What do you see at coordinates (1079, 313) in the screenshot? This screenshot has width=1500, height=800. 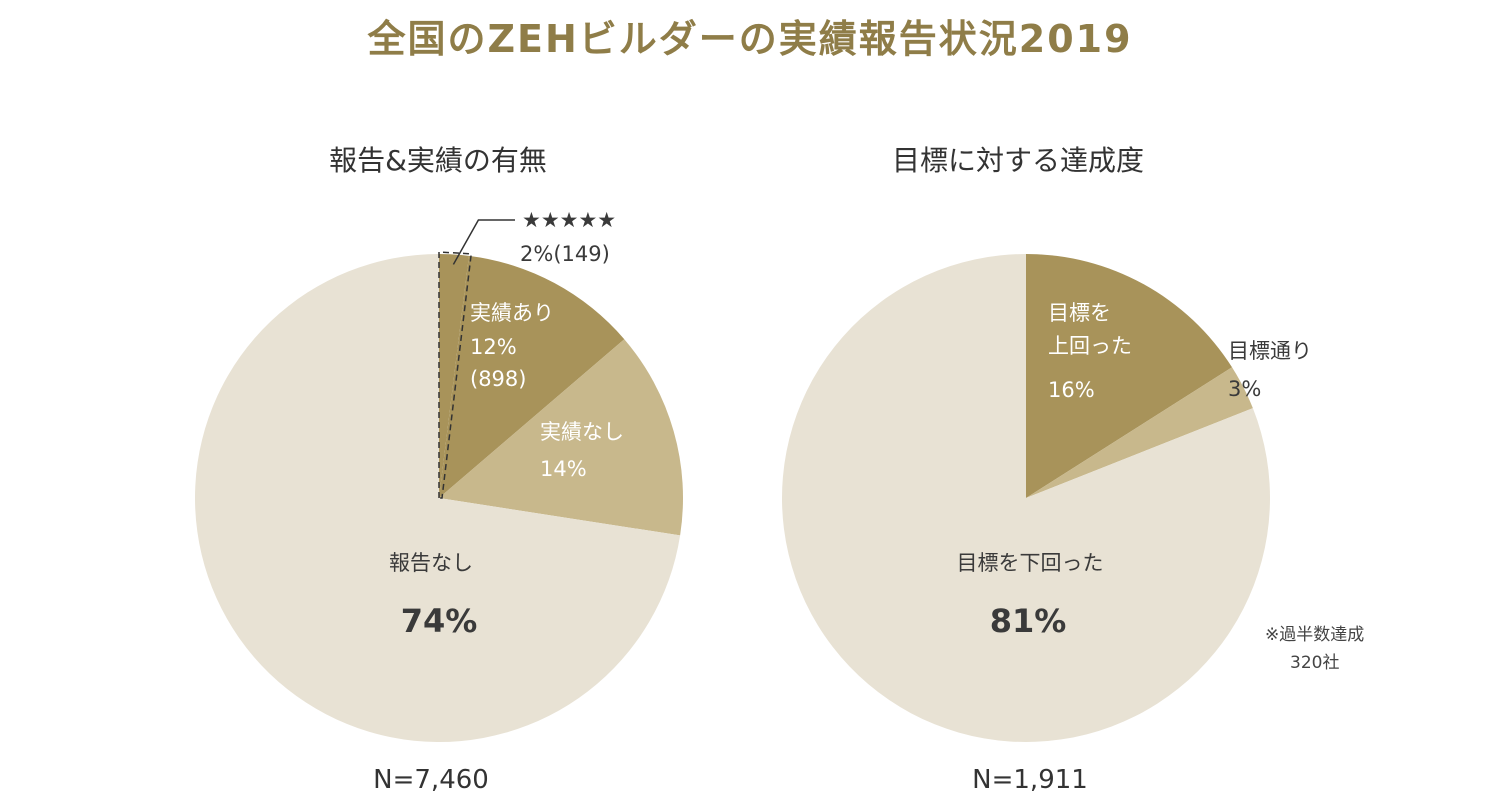 I see `slice-uwamawatta-name-line1: 目標を` at bounding box center [1079, 313].